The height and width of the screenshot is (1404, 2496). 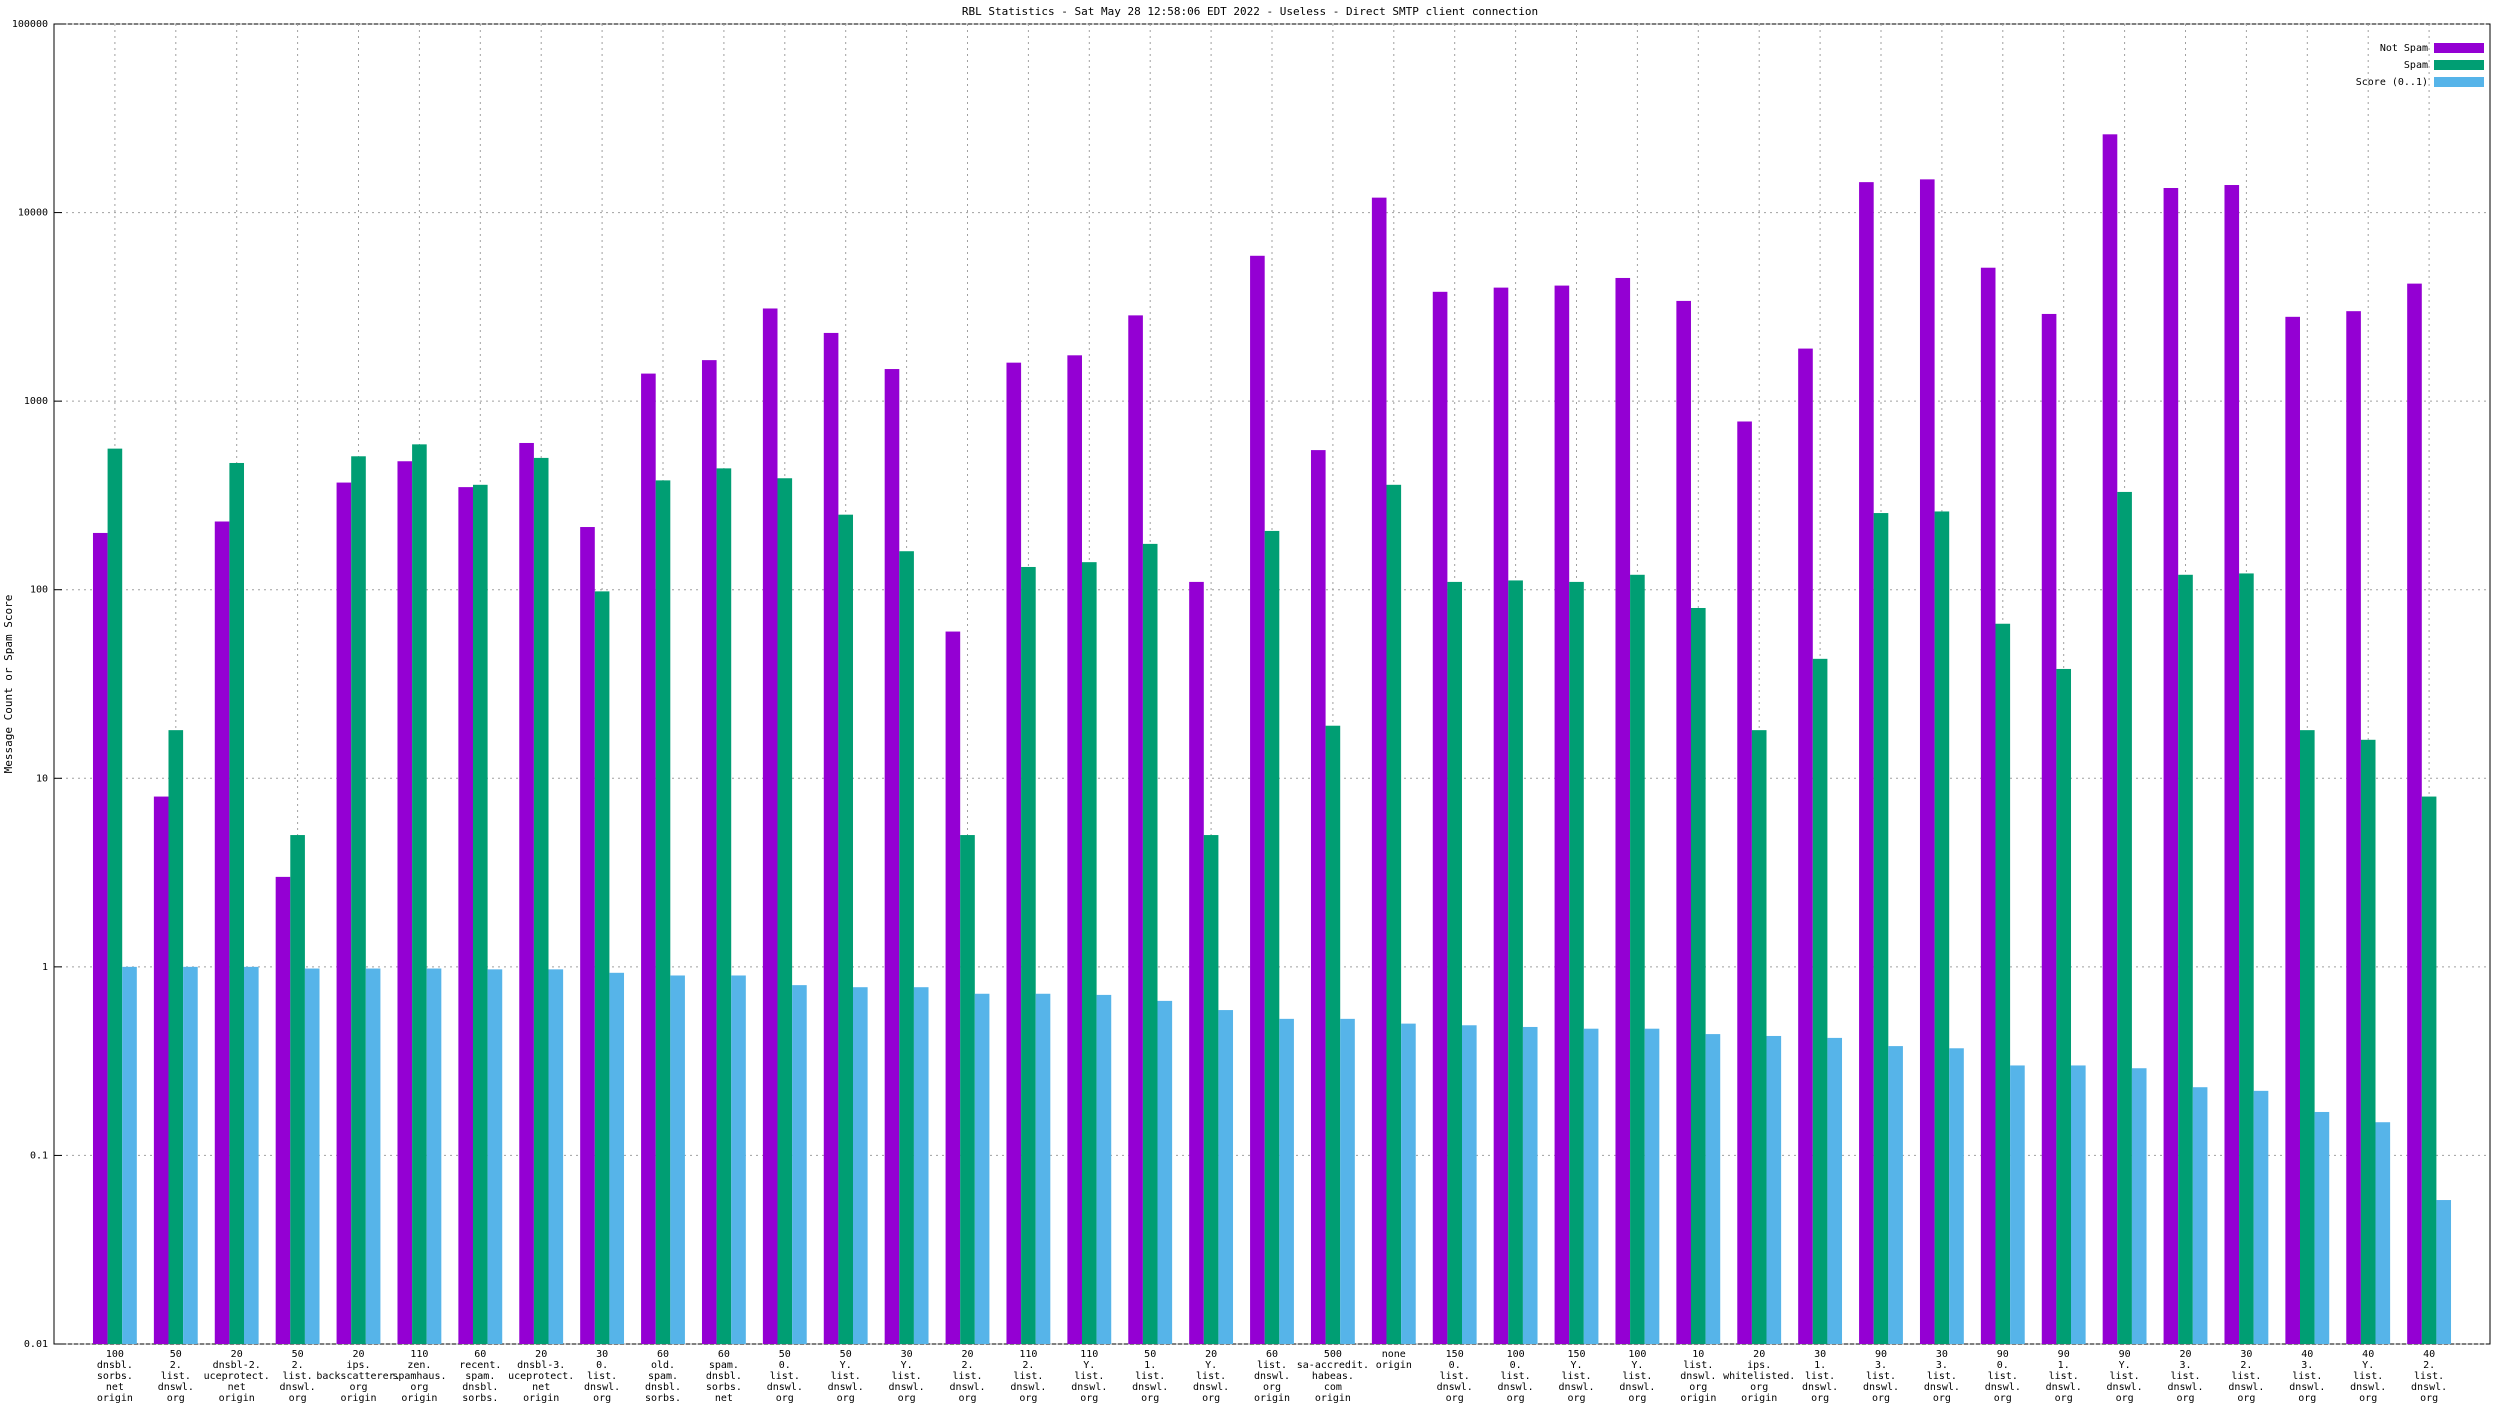 What do you see at coordinates (419, 1365) in the screenshot?
I see `x-tick-label: zen.` at bounding box center [419, 1365].